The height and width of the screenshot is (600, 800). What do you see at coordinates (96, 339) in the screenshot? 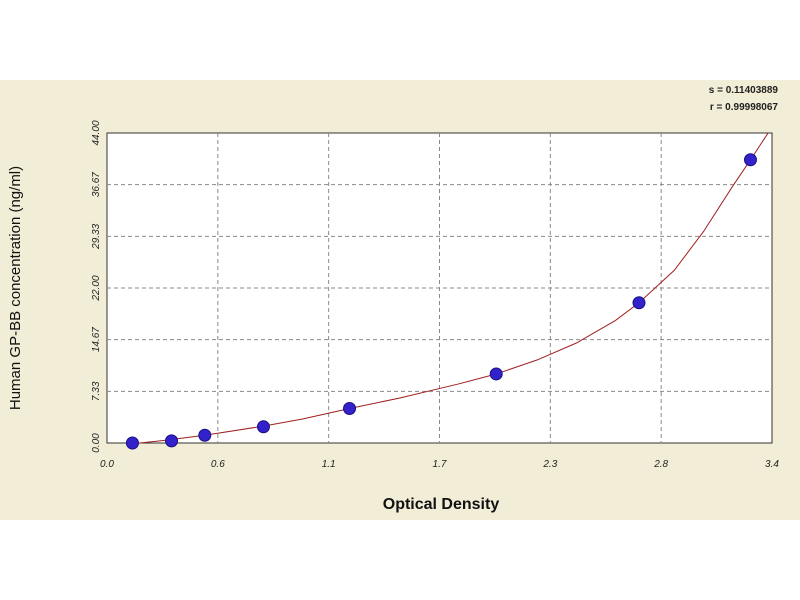
I see `y-tick-label: 14.67` at bounding box center [96, 339].